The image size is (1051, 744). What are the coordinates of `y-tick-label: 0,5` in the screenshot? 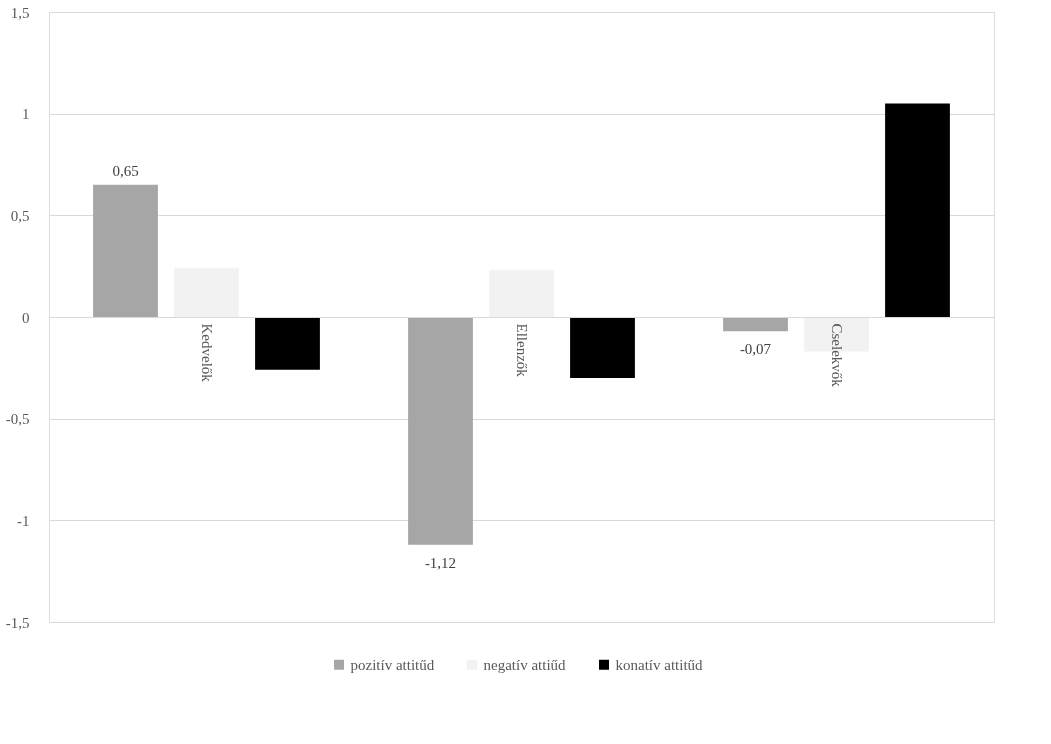 It's located at (20, 215).